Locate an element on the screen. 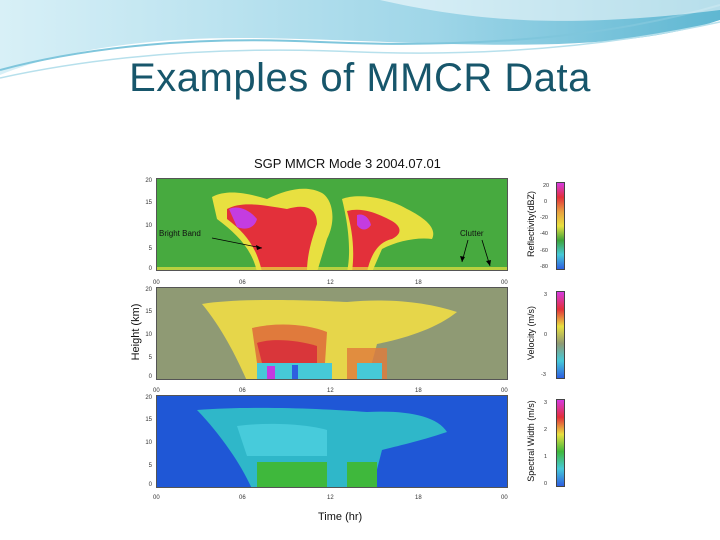  colorbar-tick: -80 is located at coordinates (544, 267).